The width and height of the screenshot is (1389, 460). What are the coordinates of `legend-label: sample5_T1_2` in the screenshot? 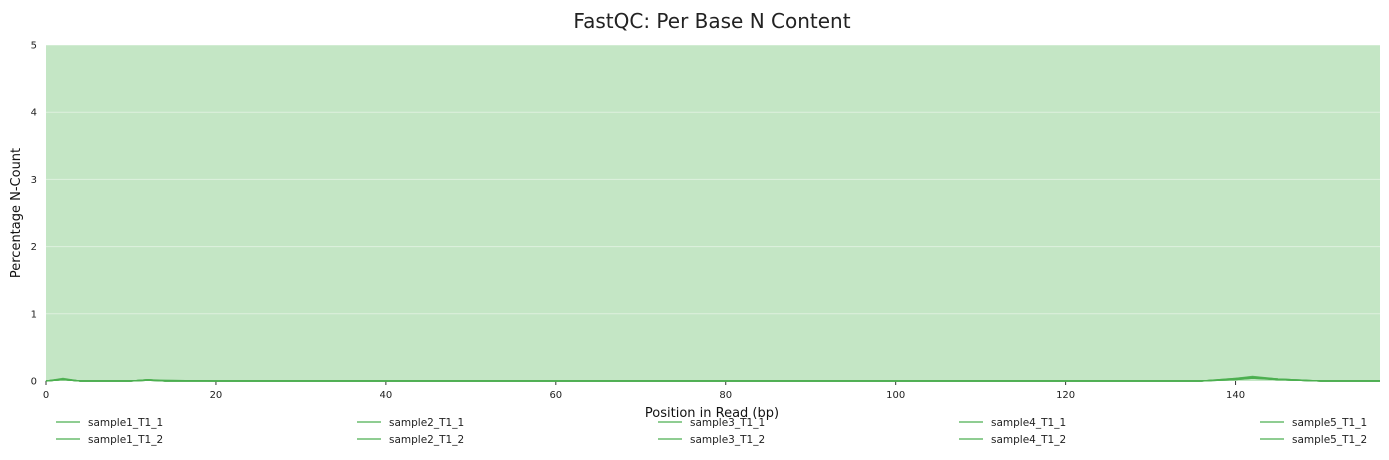 It's located at (1329, 440).